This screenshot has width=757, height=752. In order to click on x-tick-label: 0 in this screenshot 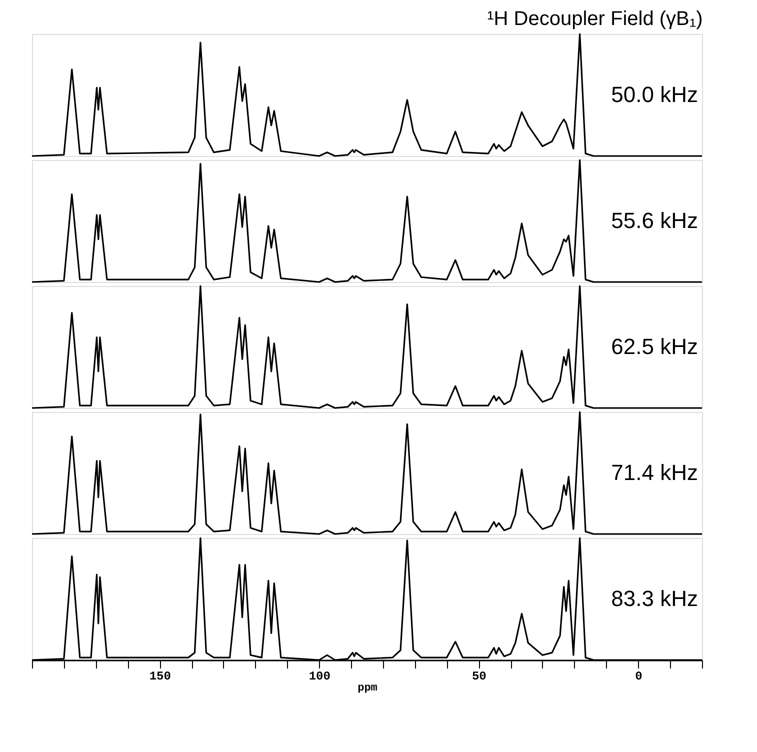, I will do `click(638, 677)`.